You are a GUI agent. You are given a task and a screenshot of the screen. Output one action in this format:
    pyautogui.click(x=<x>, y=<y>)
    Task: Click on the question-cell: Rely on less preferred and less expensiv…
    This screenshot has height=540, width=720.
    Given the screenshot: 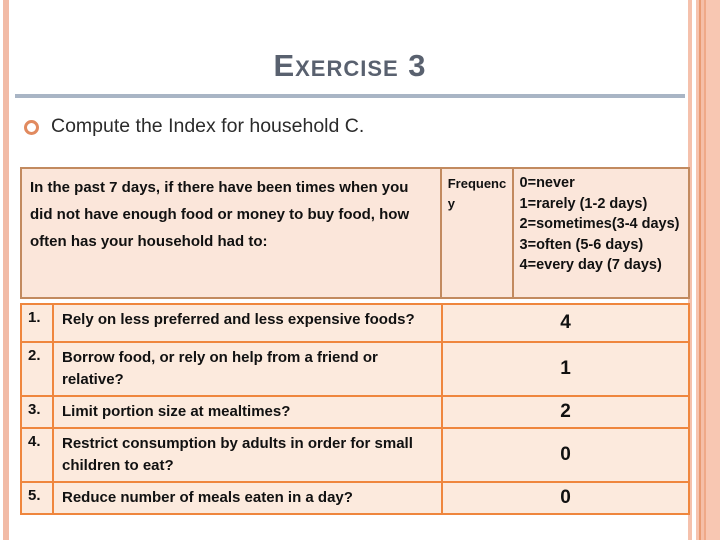 What is the action you would take?
    pyautogui.click(x=248, y=323)
    